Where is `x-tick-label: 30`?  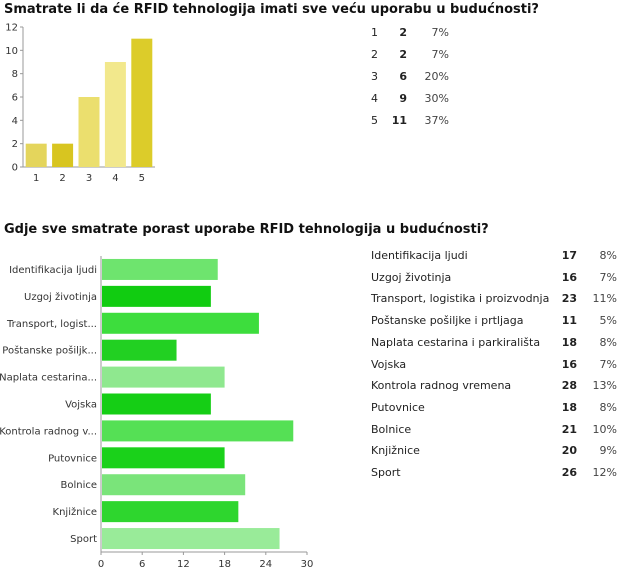
x-tick-label: 30 is located at coordinates (307, 564).